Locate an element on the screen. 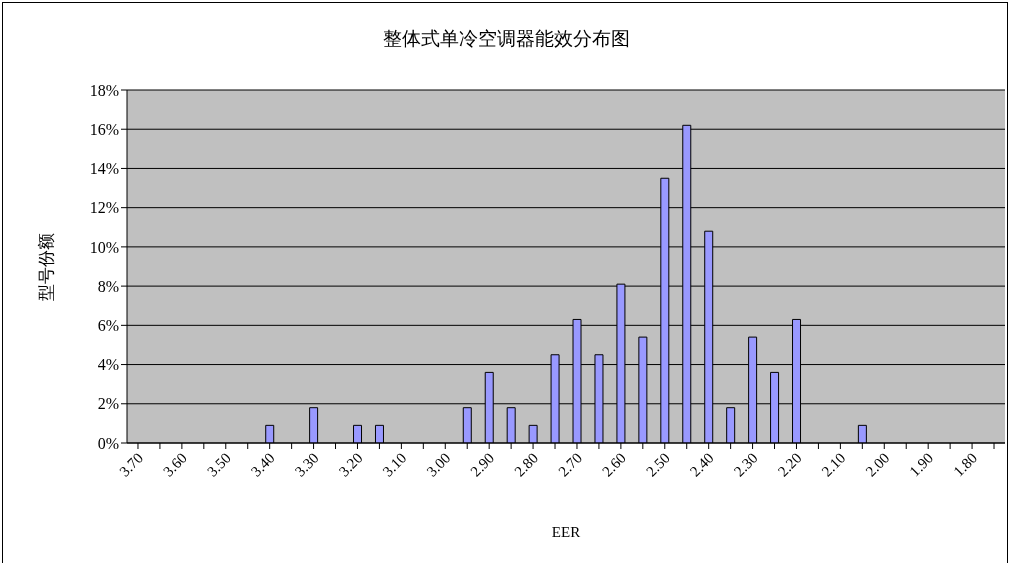  x-tick-label: 3.30 is located at coordinates (306, 464).